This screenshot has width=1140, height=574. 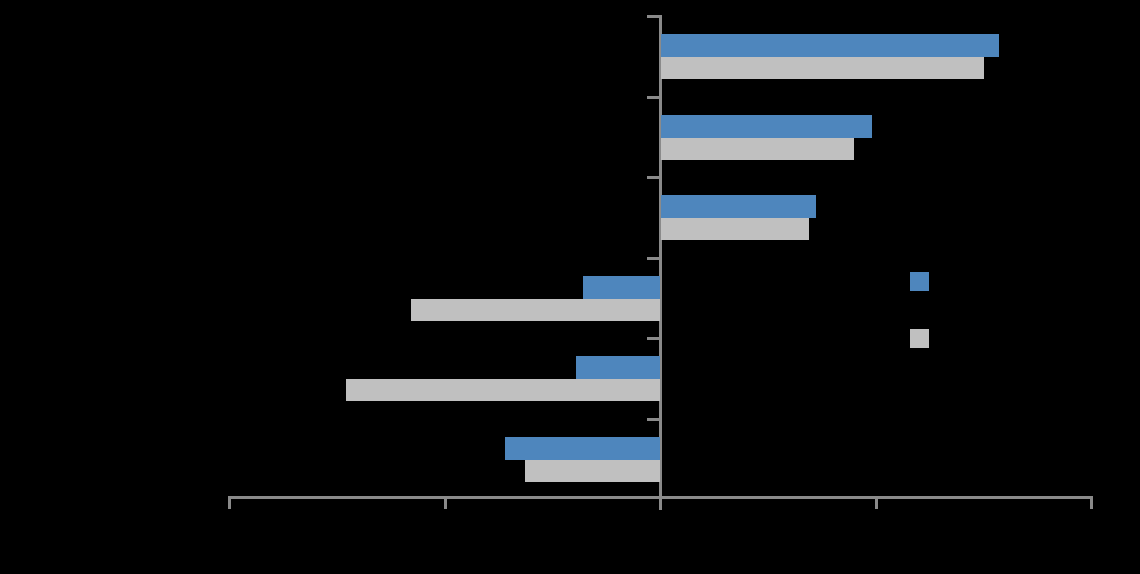 I want to click on bar-blue-cat4, so click(x=621, y=287).